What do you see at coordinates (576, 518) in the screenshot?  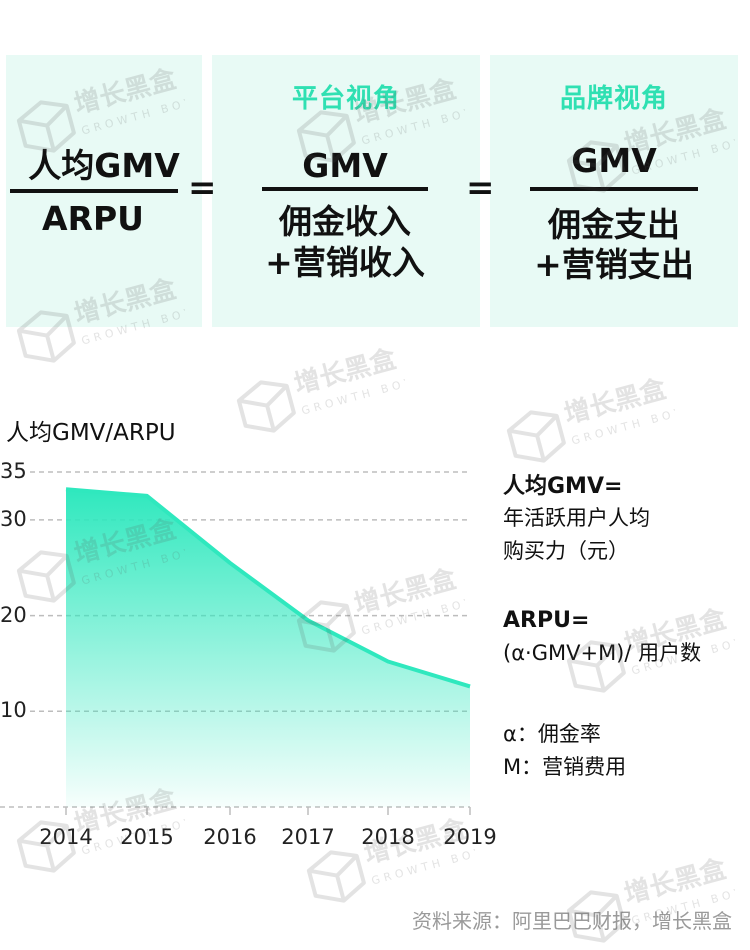 I see `gmv-definition-line1: 年活跃用户人均` at bounding box center [576, 518].